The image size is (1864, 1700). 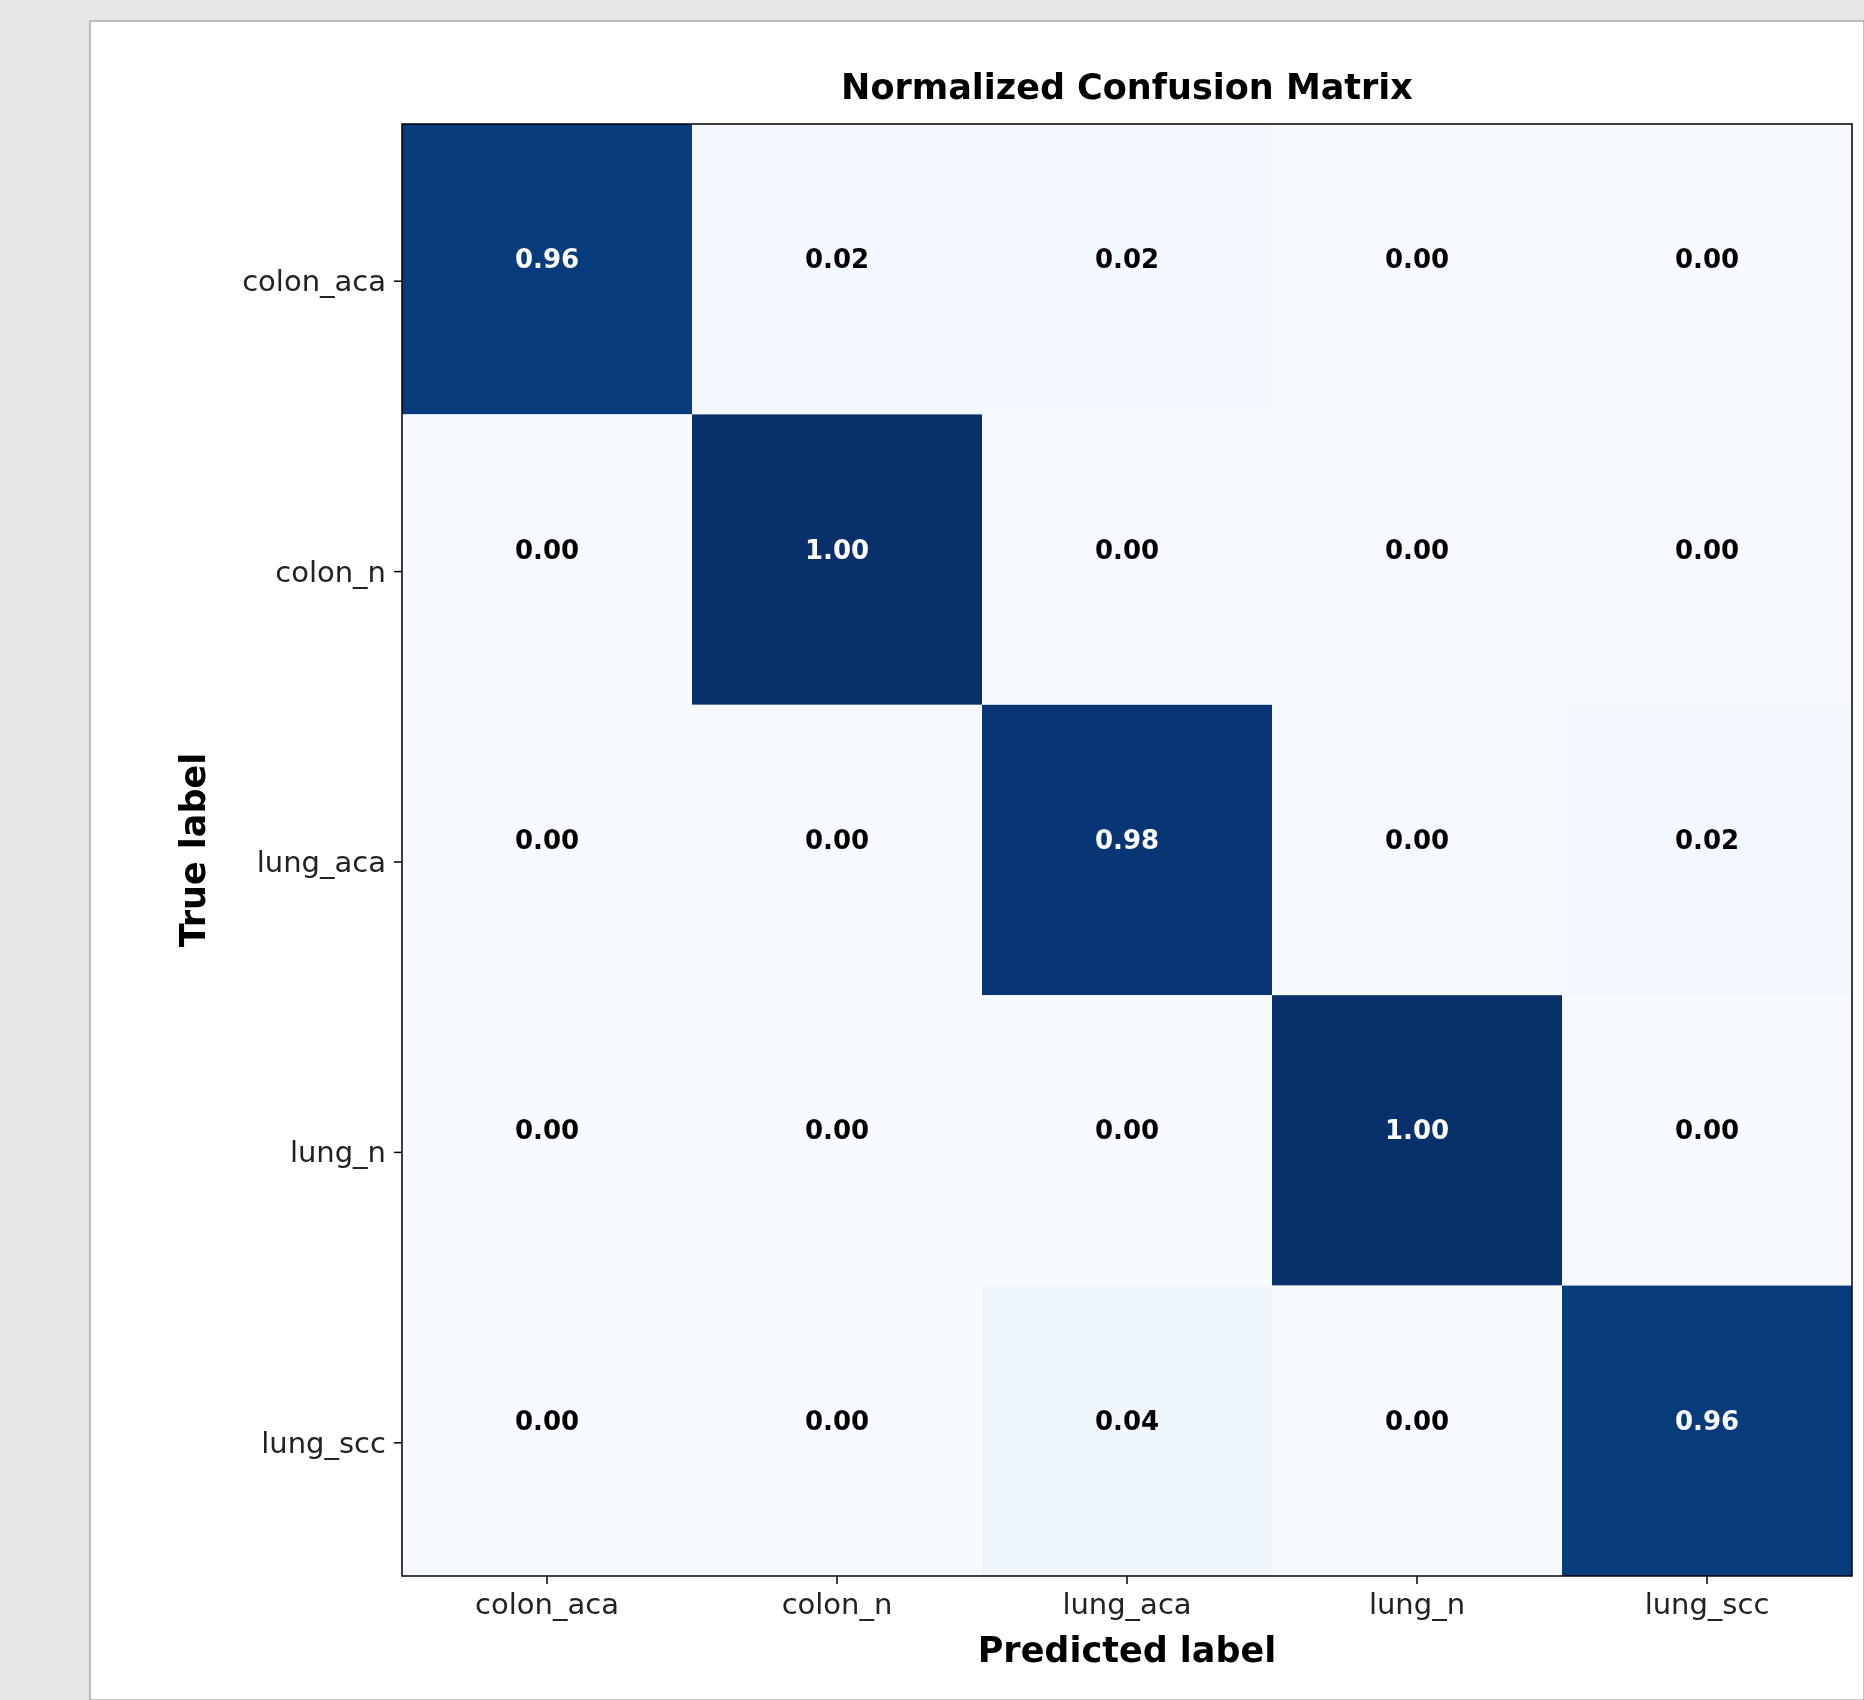 I want to click on x-tick-label: colon_n, so click(x=837, y=1604).